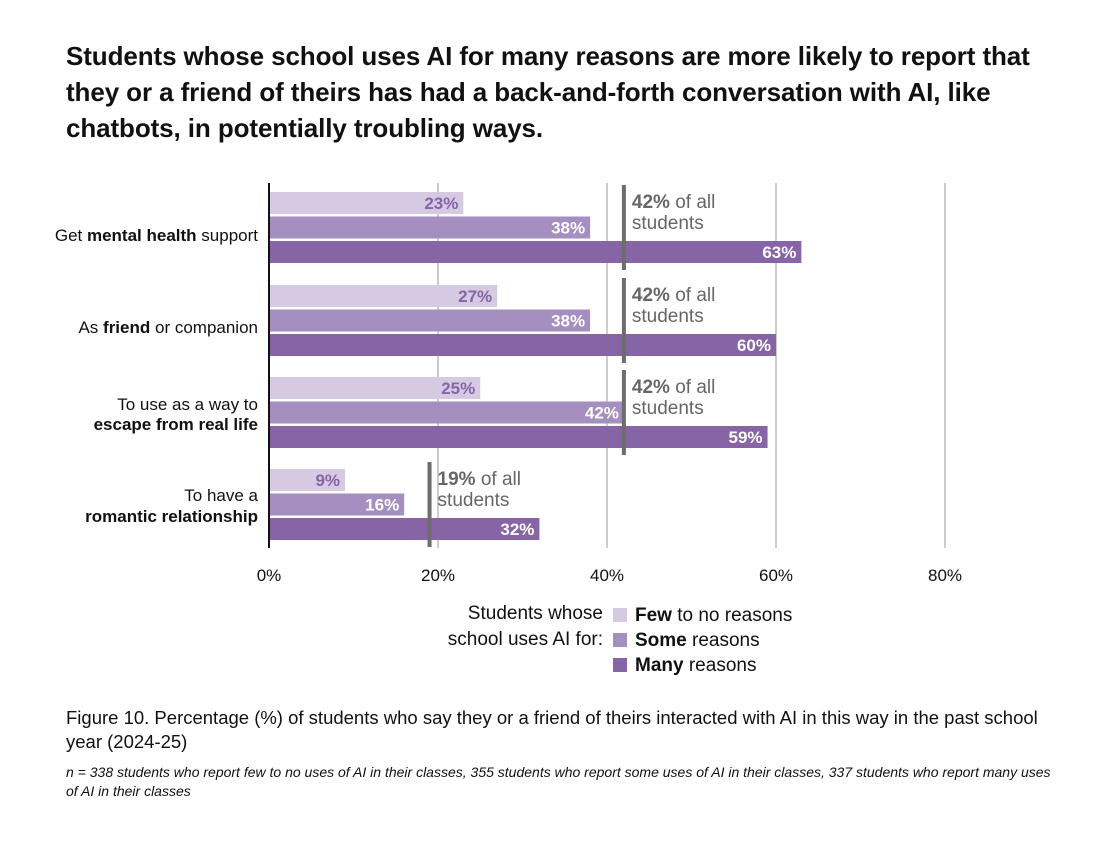 This screenshot has width=1100, height=849. Describe the element at coordinates (607, 575) in the screenshot. I see `x-tick-label-40: 40%` at that location.